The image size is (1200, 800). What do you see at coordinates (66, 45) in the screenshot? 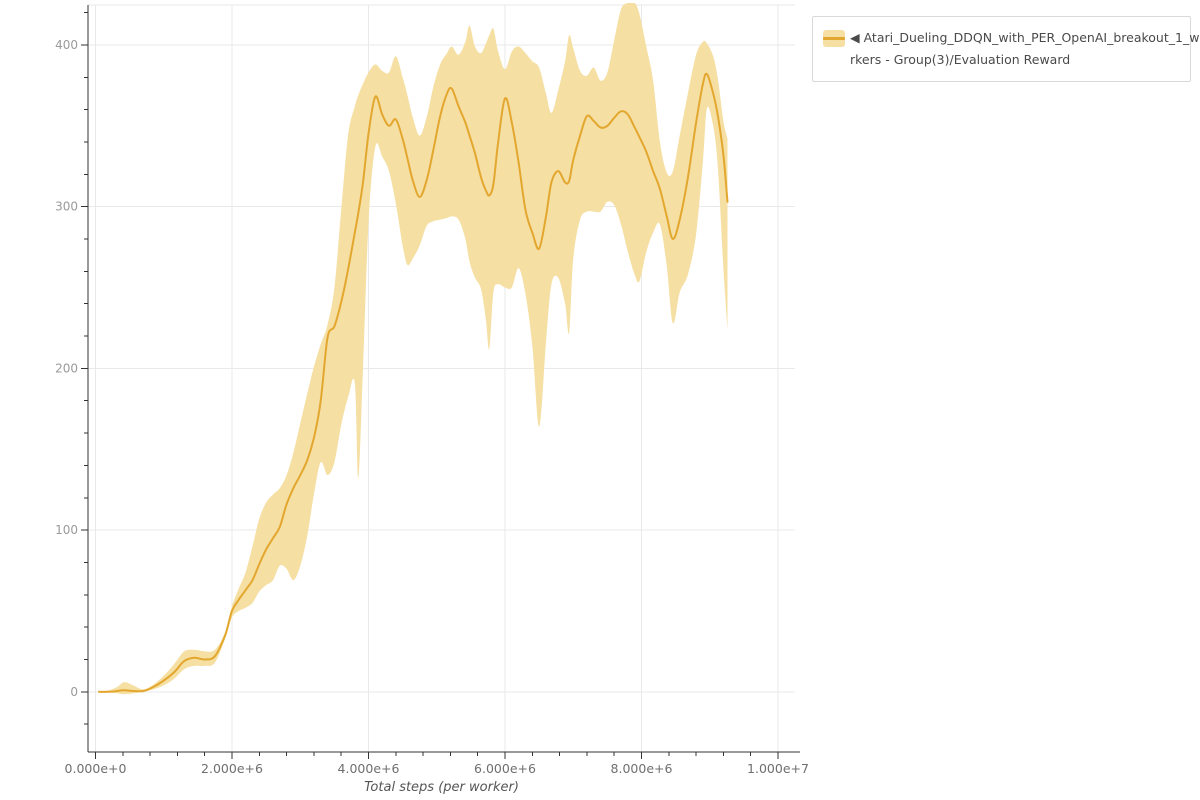
I see `y-tick-label: 400` at bounding box center [66, 45].